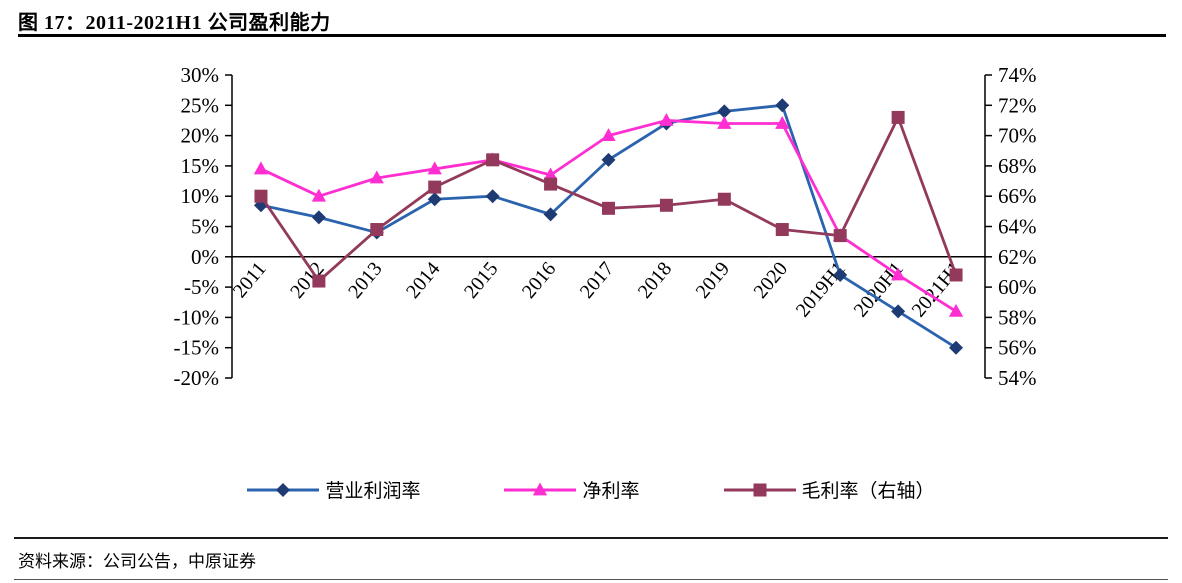 This screenshot has height=583, width=1182. What do you see at coordinates (1017, 75) in the screenshot?
I see `right-axis-label: 74%` at bounding box center [1017, 75].